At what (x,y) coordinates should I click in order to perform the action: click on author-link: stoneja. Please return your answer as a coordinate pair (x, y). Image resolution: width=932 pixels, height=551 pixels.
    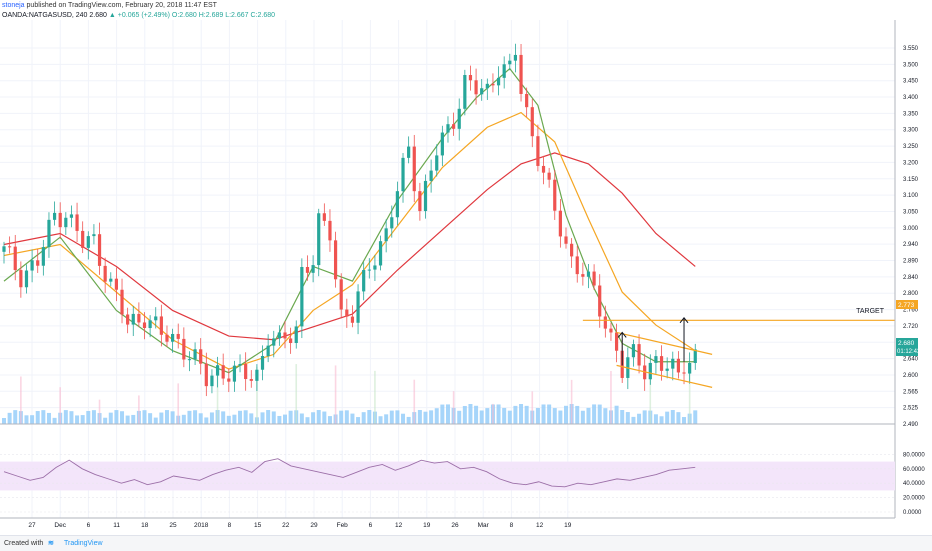
    Looking at the image, I should click on (13, 5).